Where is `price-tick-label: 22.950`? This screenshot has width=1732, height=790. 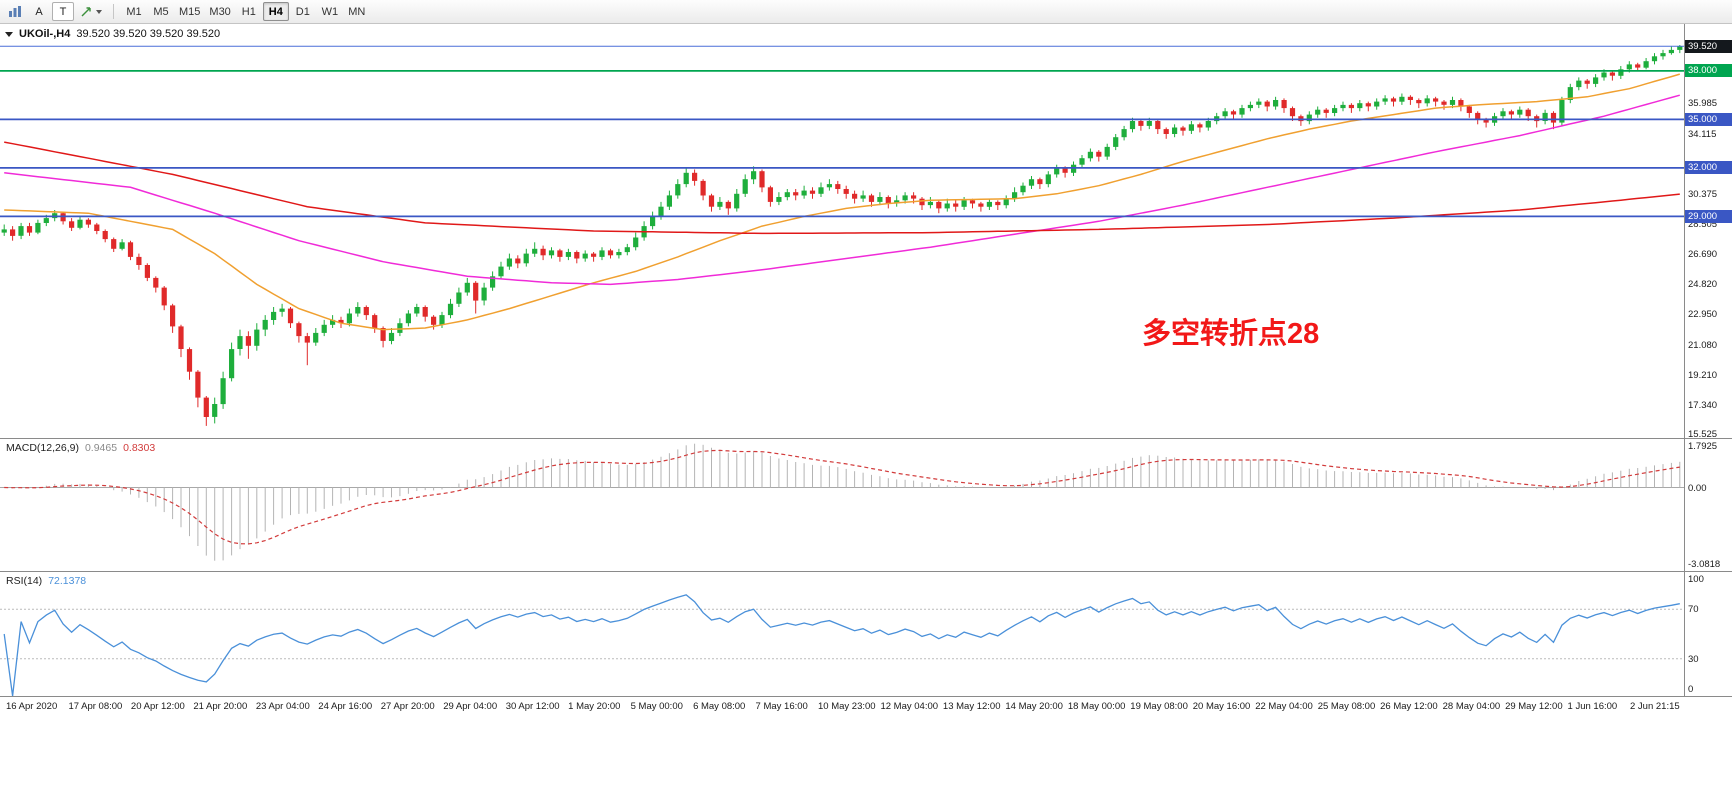
price-tick-label: 22.950 is located at coordinates (1703, 315).